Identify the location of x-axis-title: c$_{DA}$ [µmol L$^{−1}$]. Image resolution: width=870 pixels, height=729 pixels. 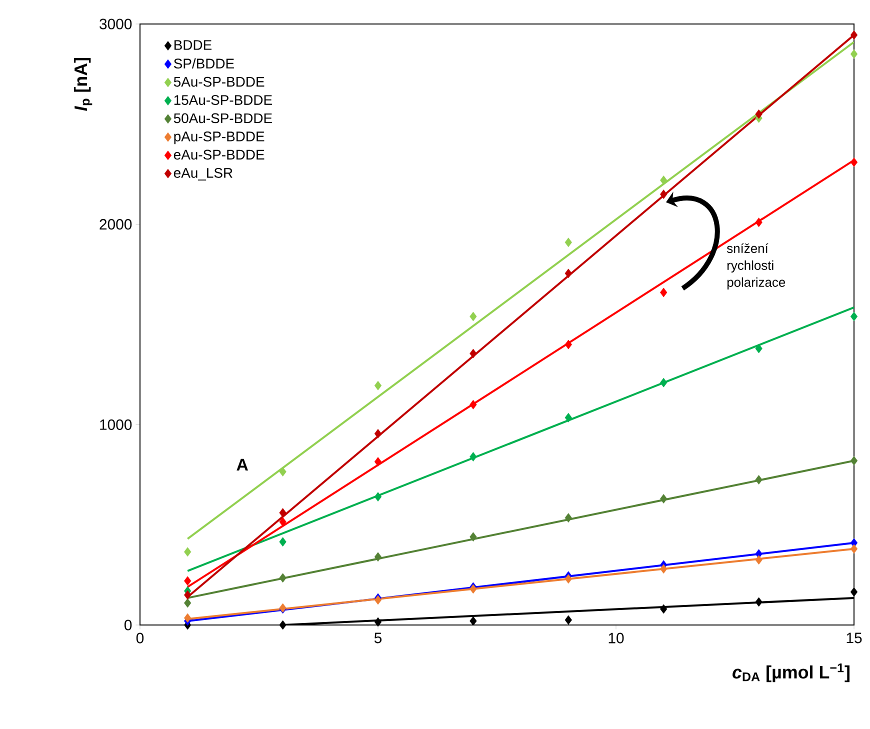
(791, 673).